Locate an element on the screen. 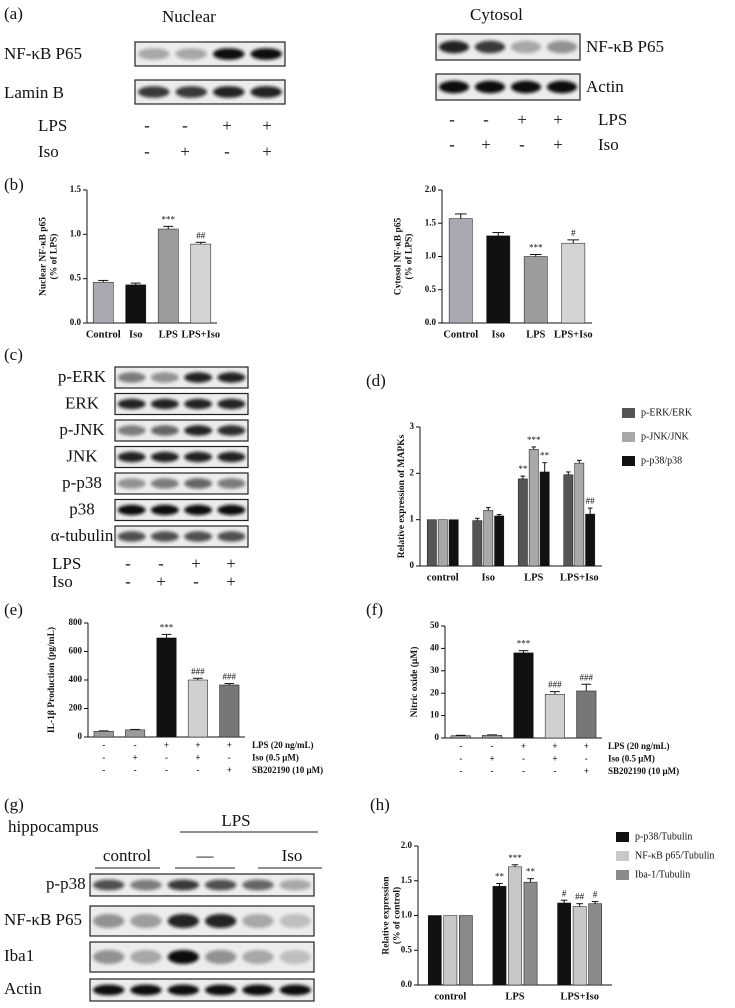  label: p-p38 is located at coordinates (66, 883).